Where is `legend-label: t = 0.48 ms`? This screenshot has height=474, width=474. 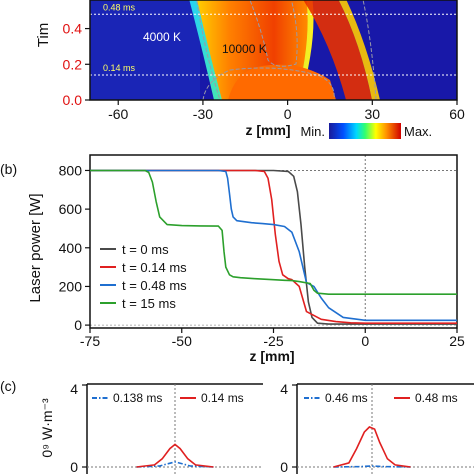 legend-label: t = 0.48 ms is located at coordinates (154, 285).